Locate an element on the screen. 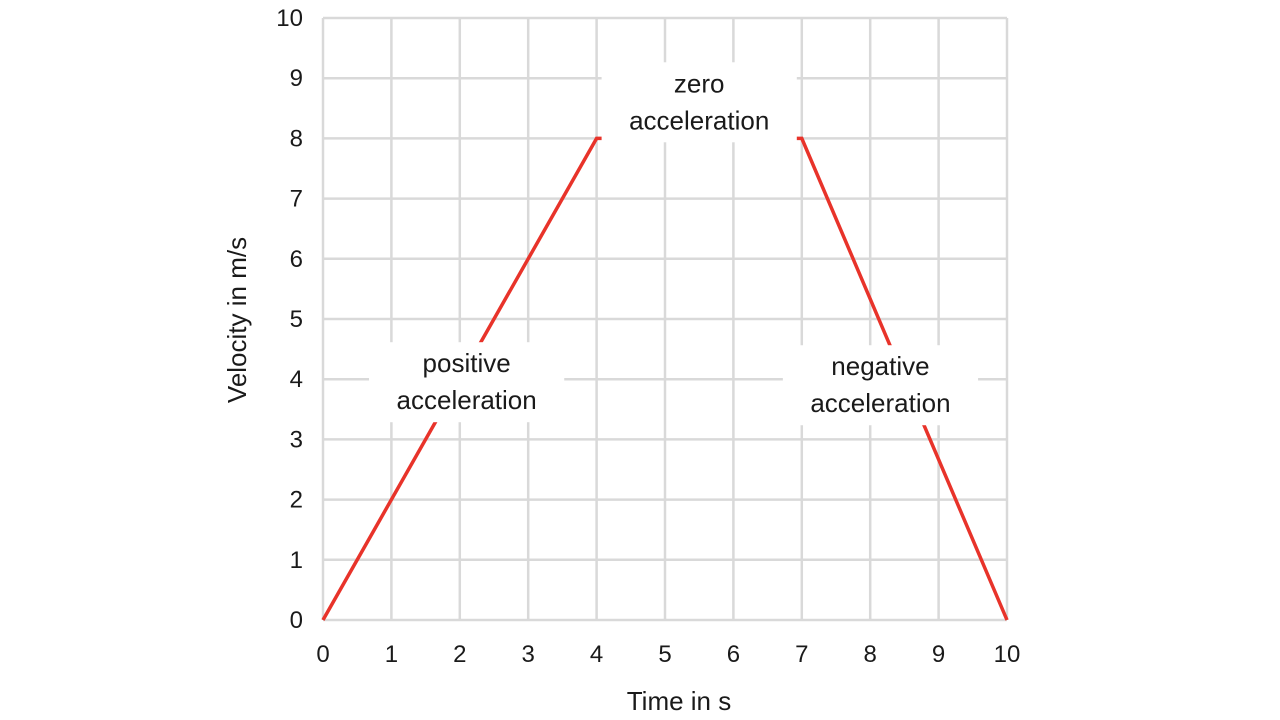  x-tick-label: 5 is located at coordinates (664, 654).